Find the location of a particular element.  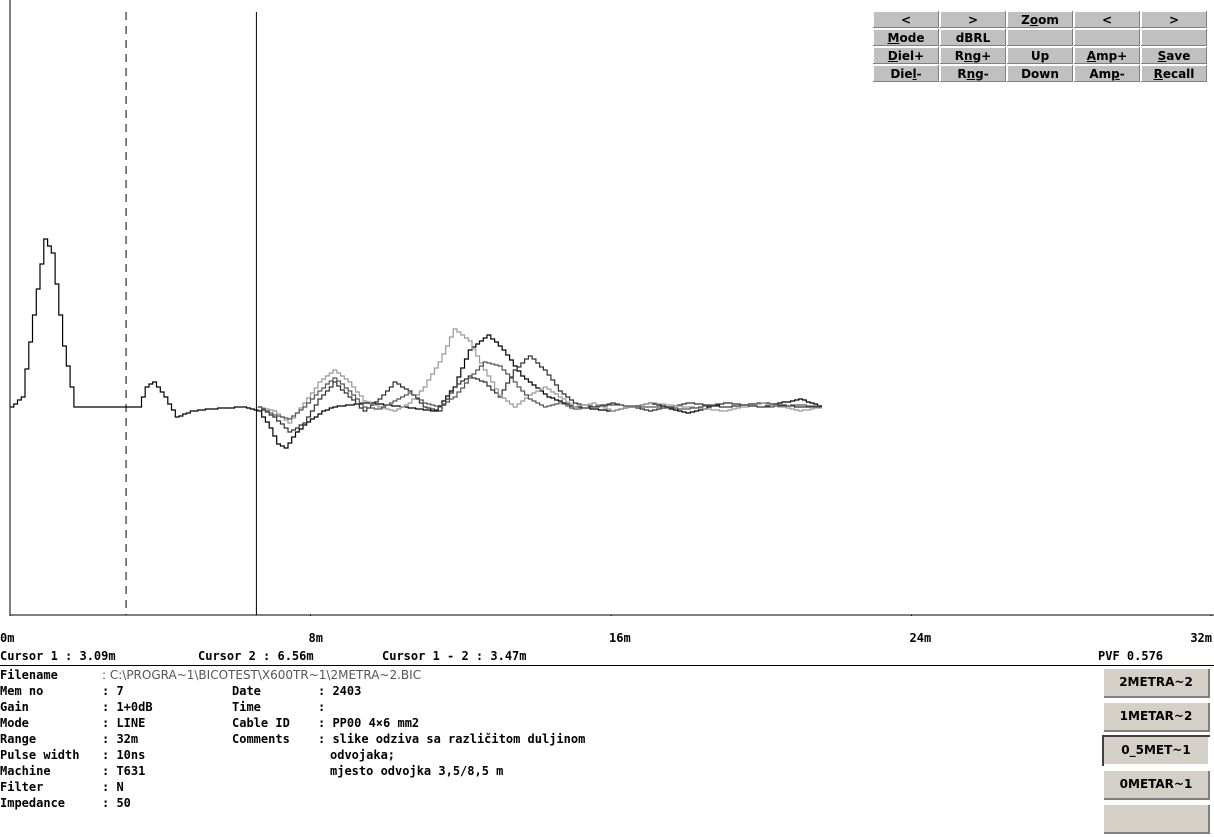

toolbar-btn-label: Up is located at coordinates (1040, 55).